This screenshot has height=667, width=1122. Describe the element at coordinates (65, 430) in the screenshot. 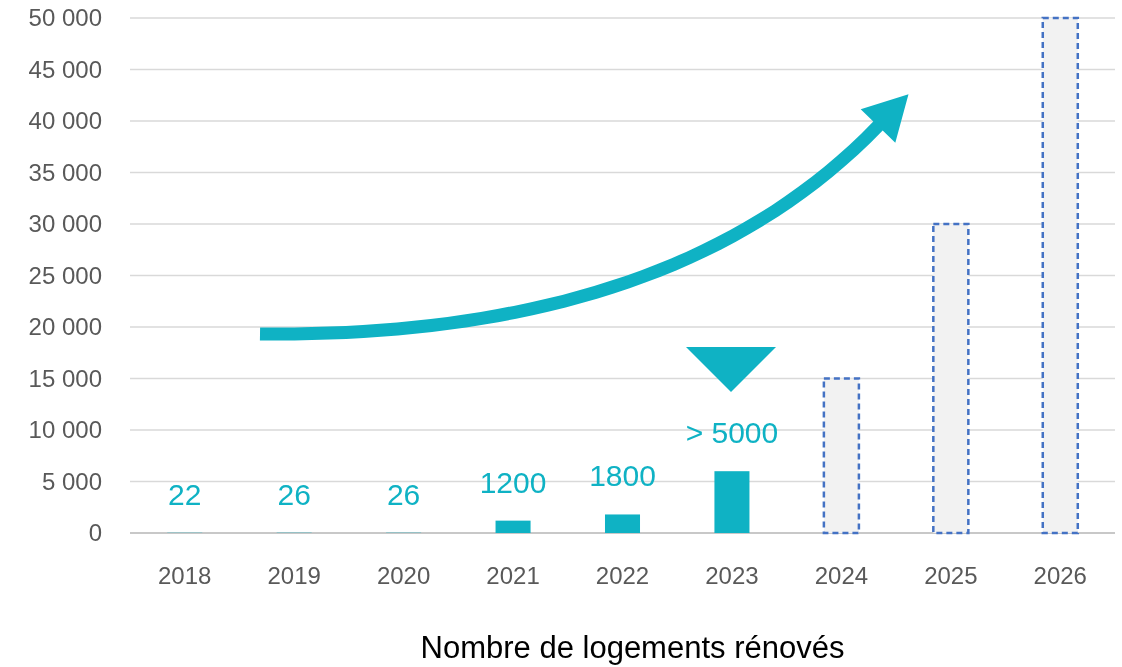

I see `y-tick-label: 10 000` at that location.